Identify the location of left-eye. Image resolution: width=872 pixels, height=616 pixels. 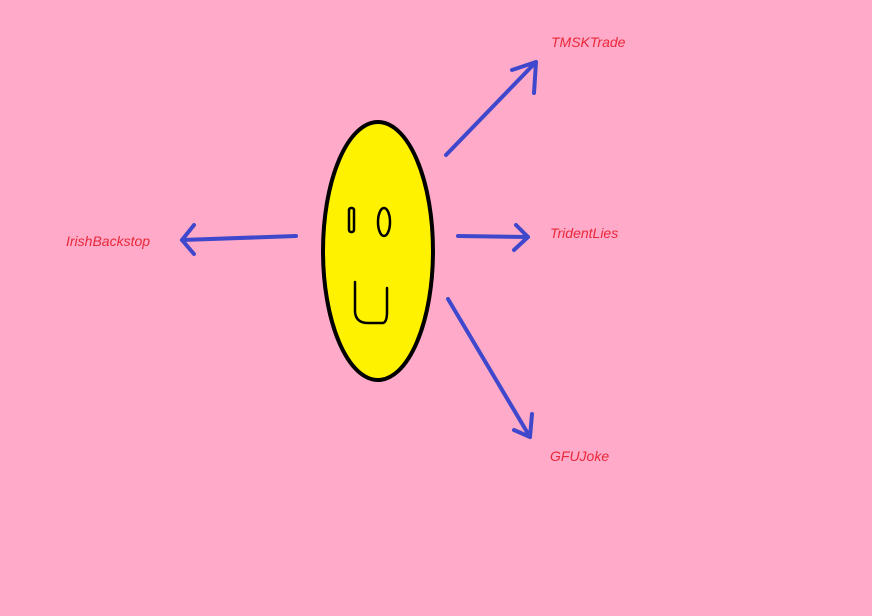
(351, 220).